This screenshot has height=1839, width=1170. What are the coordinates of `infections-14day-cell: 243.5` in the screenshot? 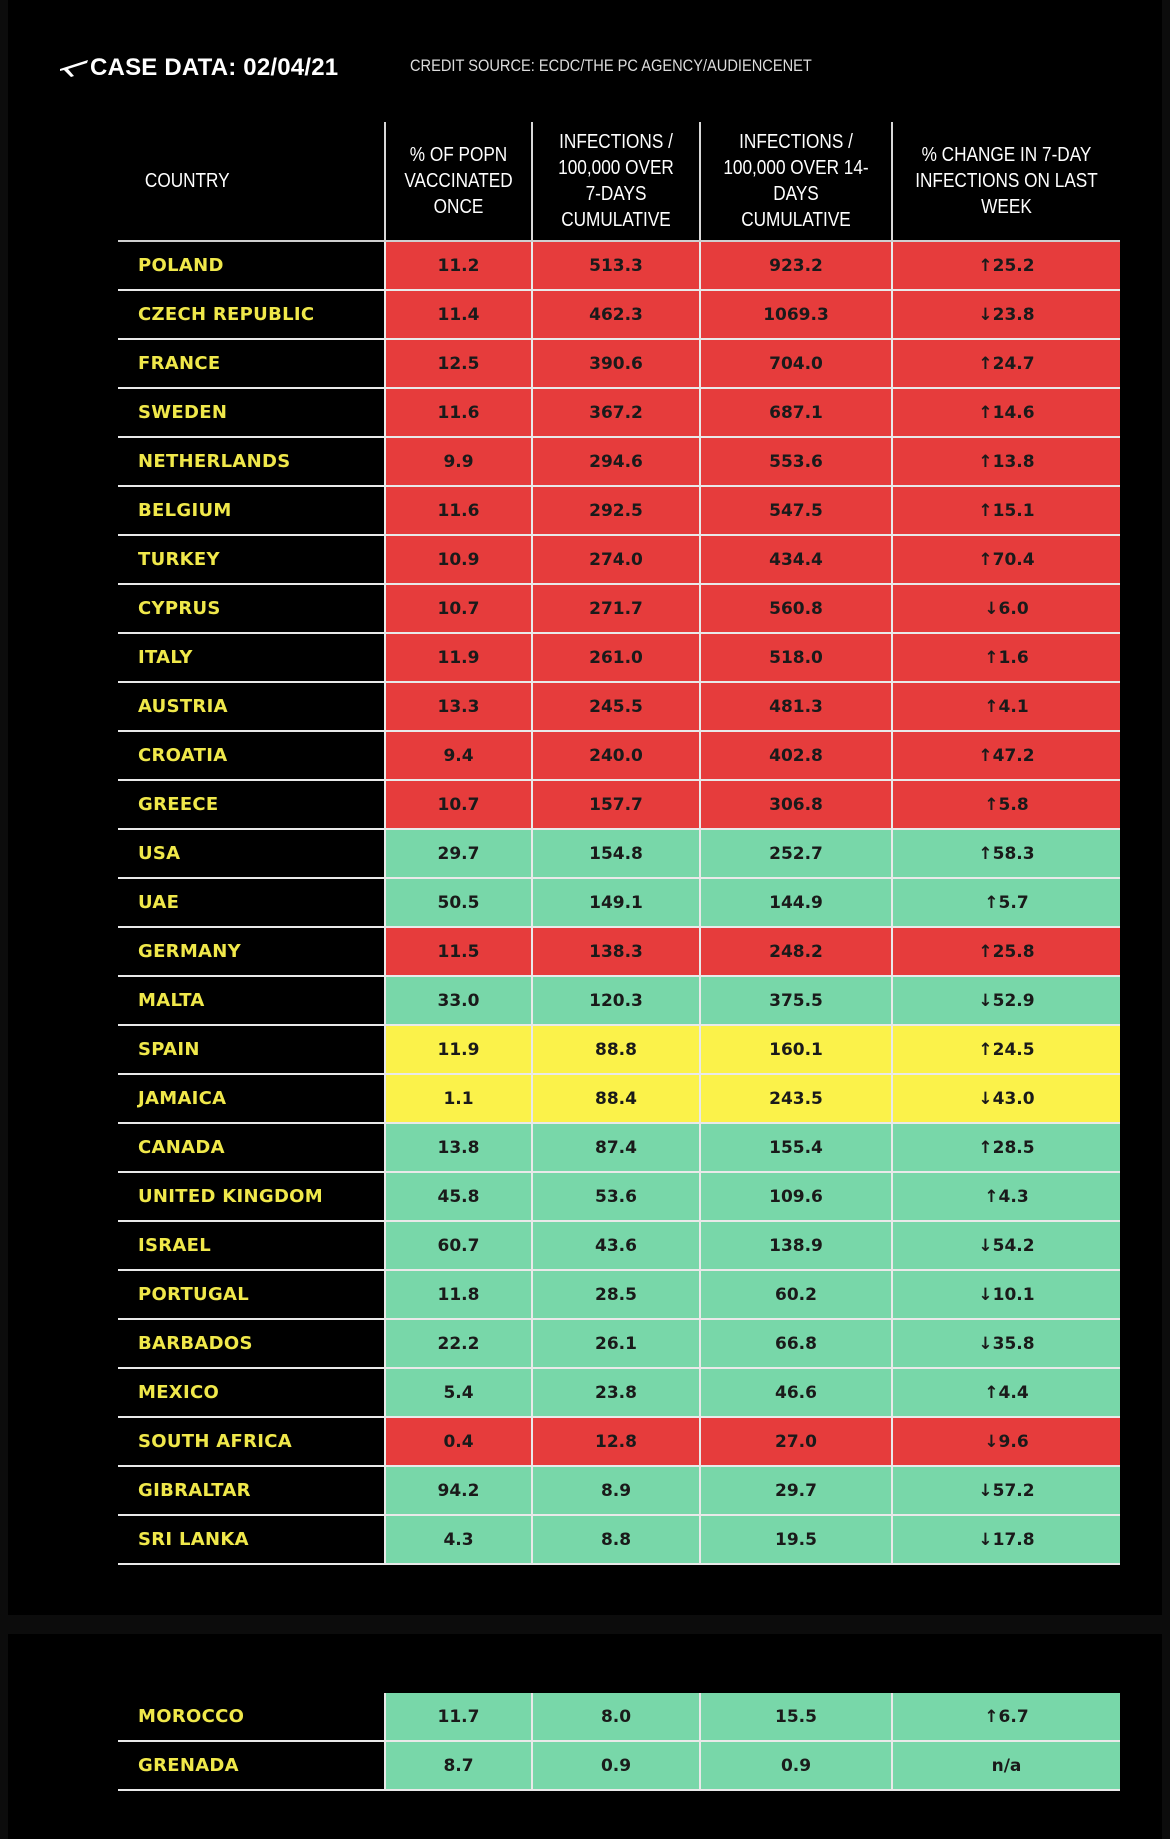 It's located at (795, 1099).